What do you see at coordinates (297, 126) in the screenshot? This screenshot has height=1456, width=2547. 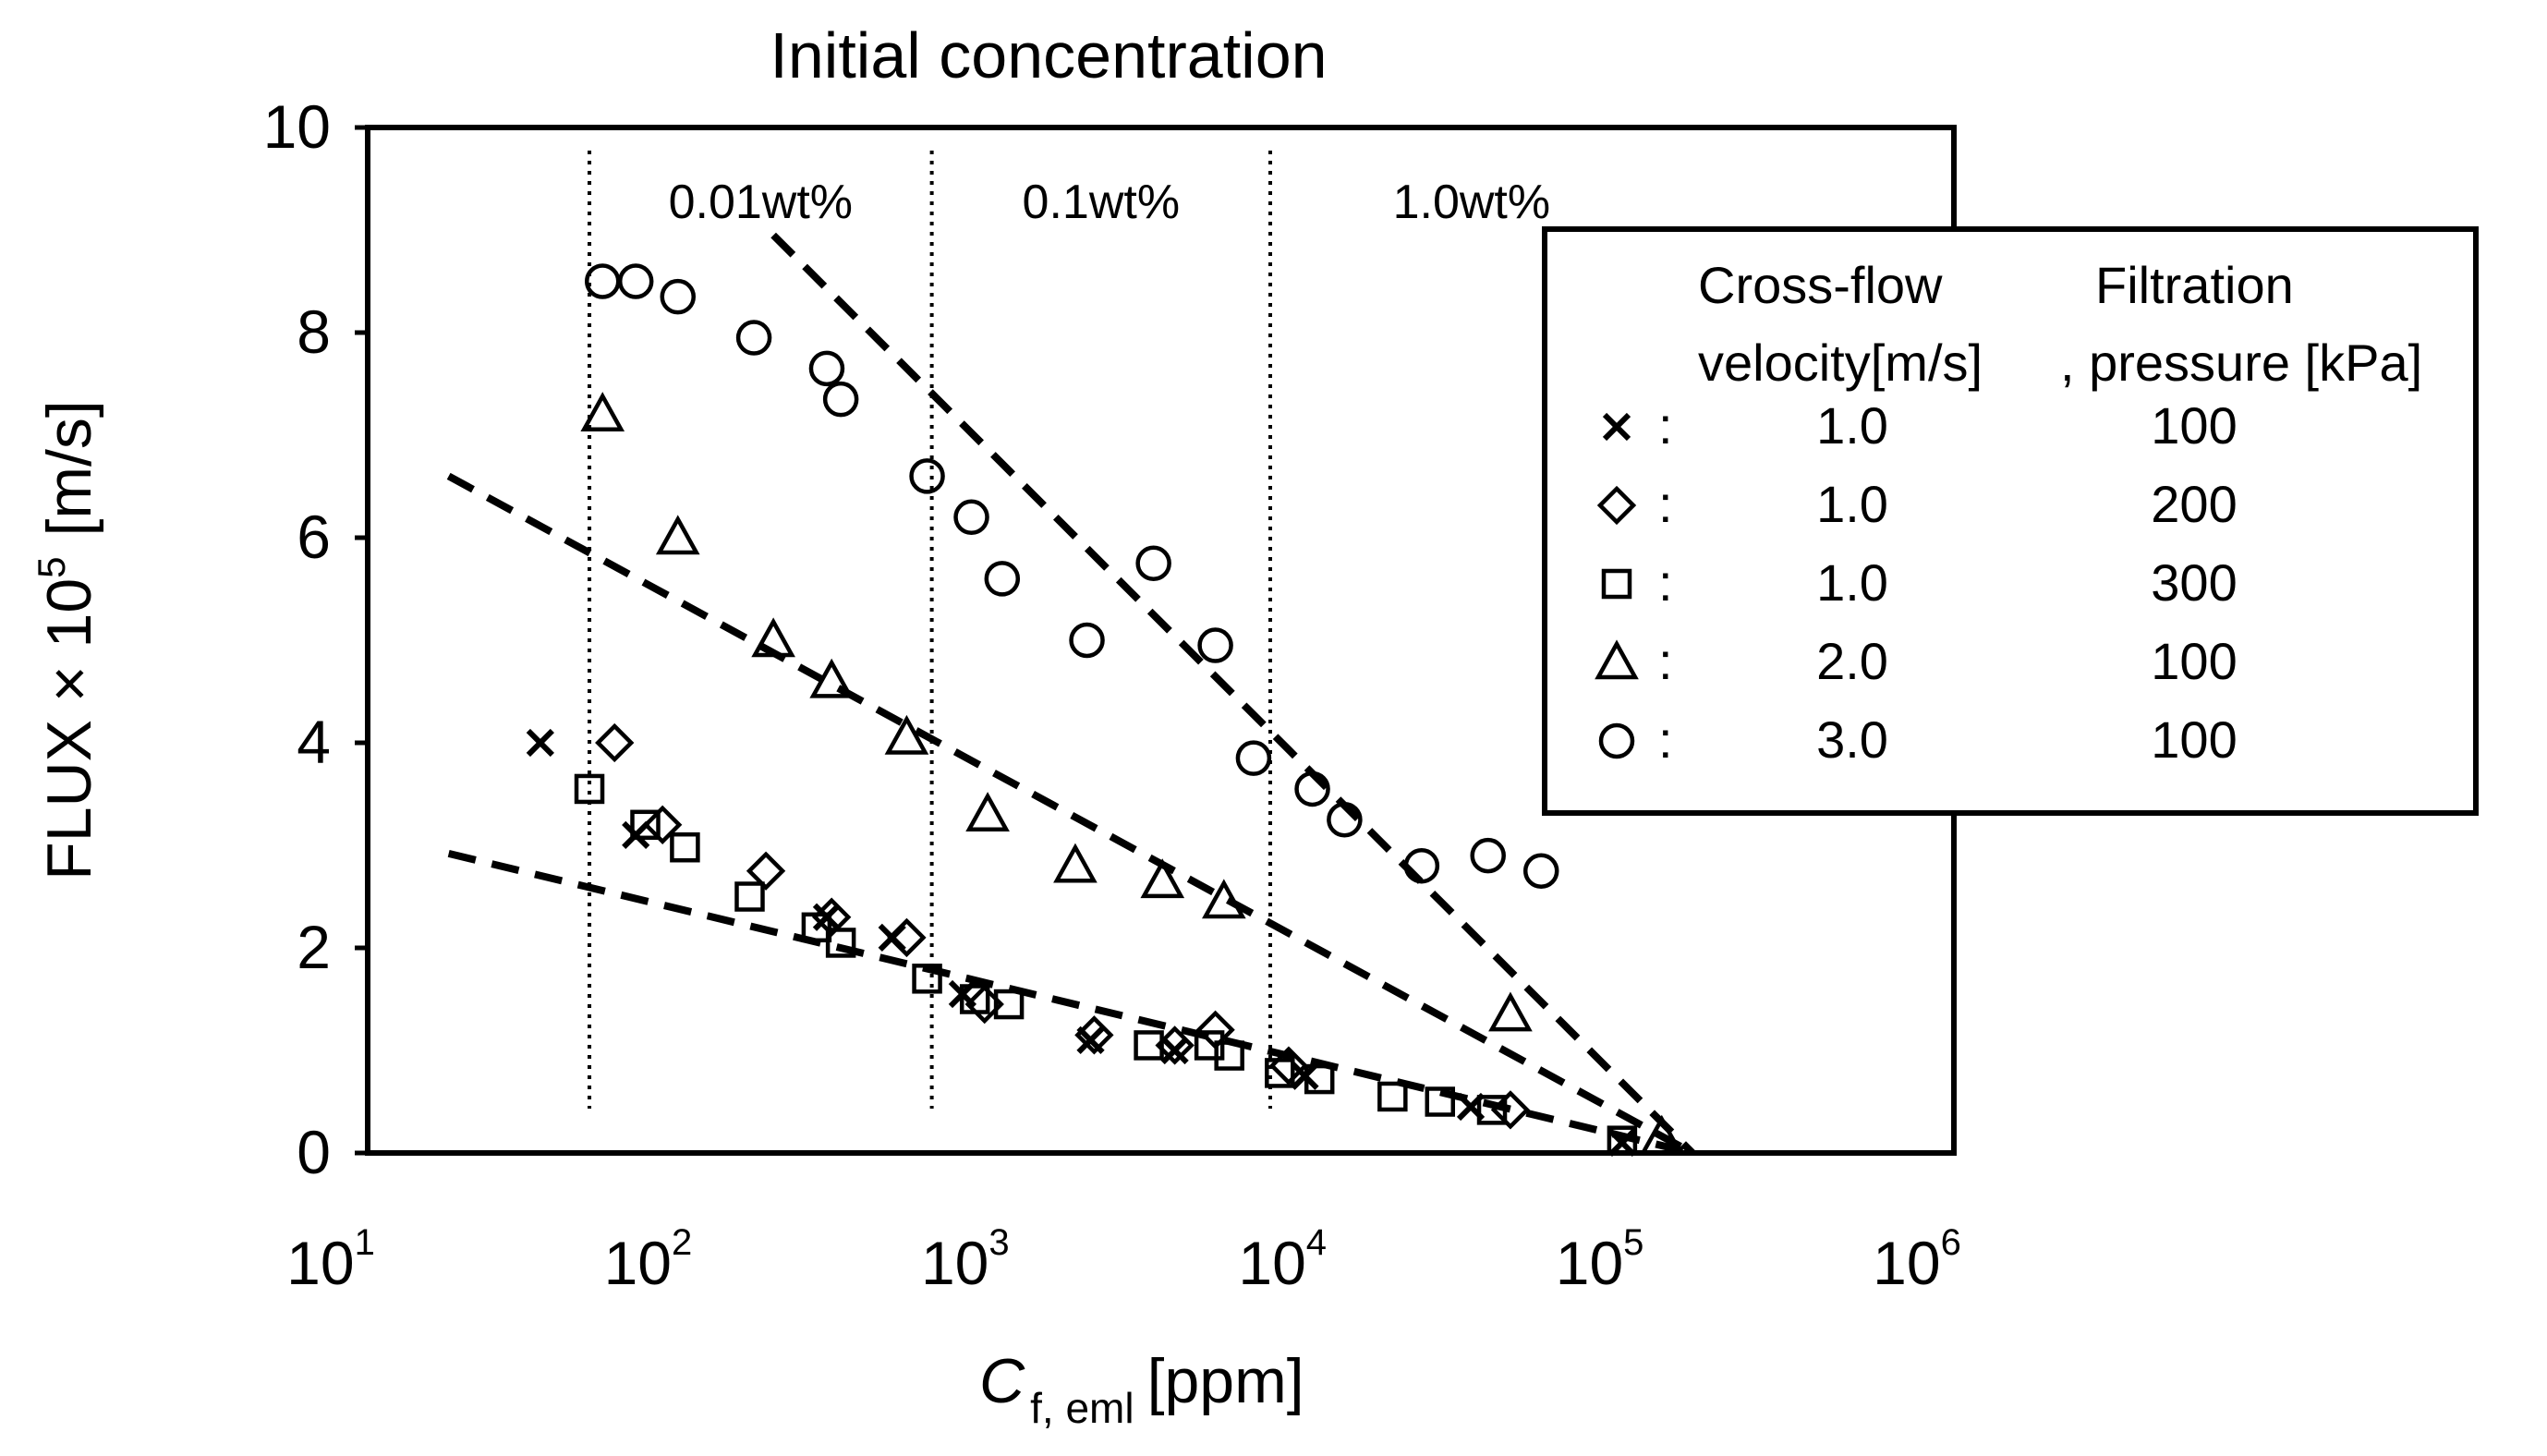 I see `y-tick-label: 10` at bounding box center [297, 126].